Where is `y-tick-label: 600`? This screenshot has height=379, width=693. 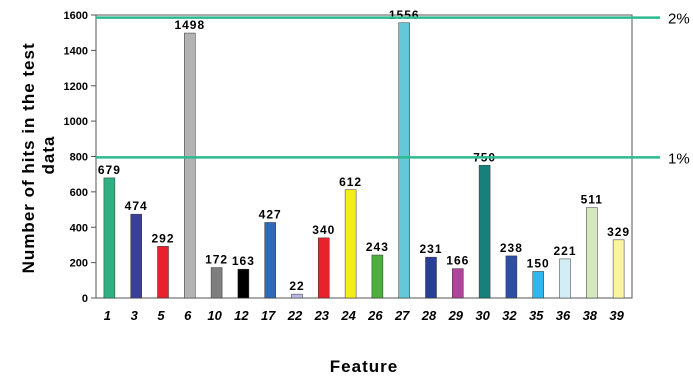 y-tick-label: 600 is located at coordinates (79, 193).